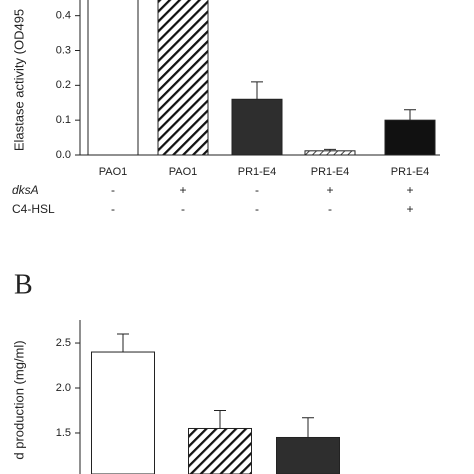 This screenshot has height=474, width=474. Describe the element at coordinates (63, 155) in the screenshot. I see `y-tick-label: 0.0` at that location.